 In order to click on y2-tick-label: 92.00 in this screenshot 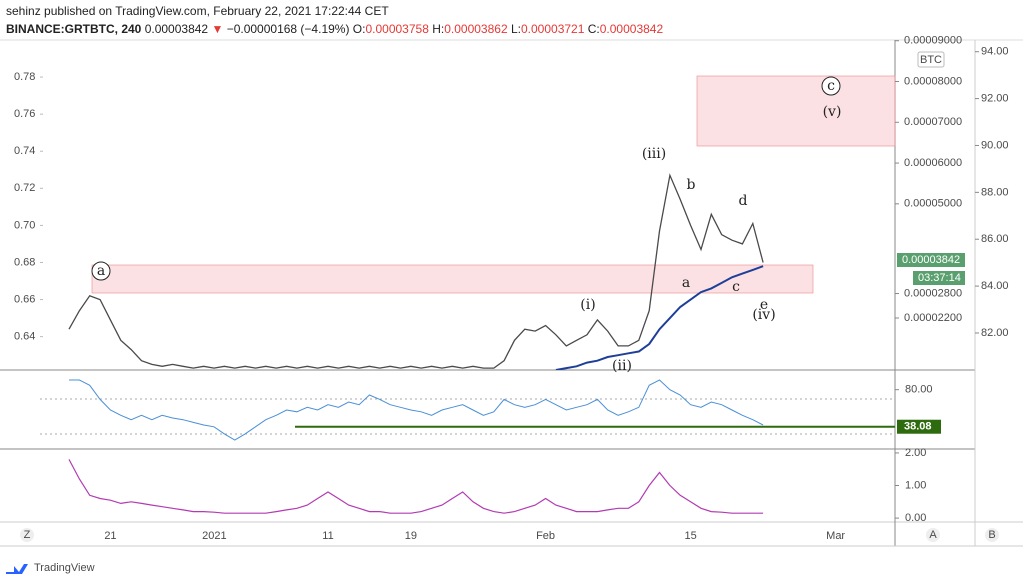, I will do `click(995, 99)`.